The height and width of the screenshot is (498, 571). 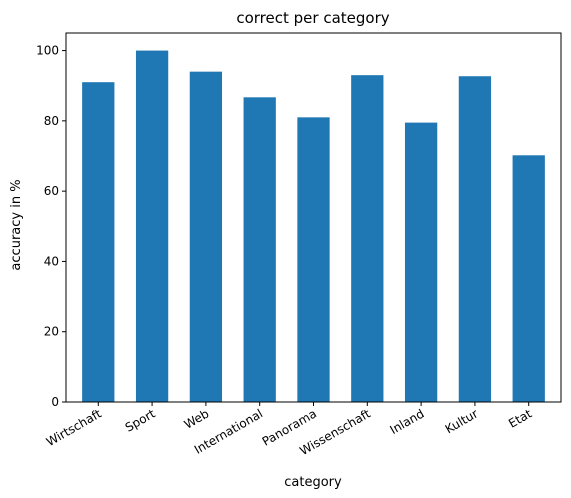 What do you see at coordinates (475, 239) in the screenshot?
I see `bar-kultur` at bounding box center [475, 239].